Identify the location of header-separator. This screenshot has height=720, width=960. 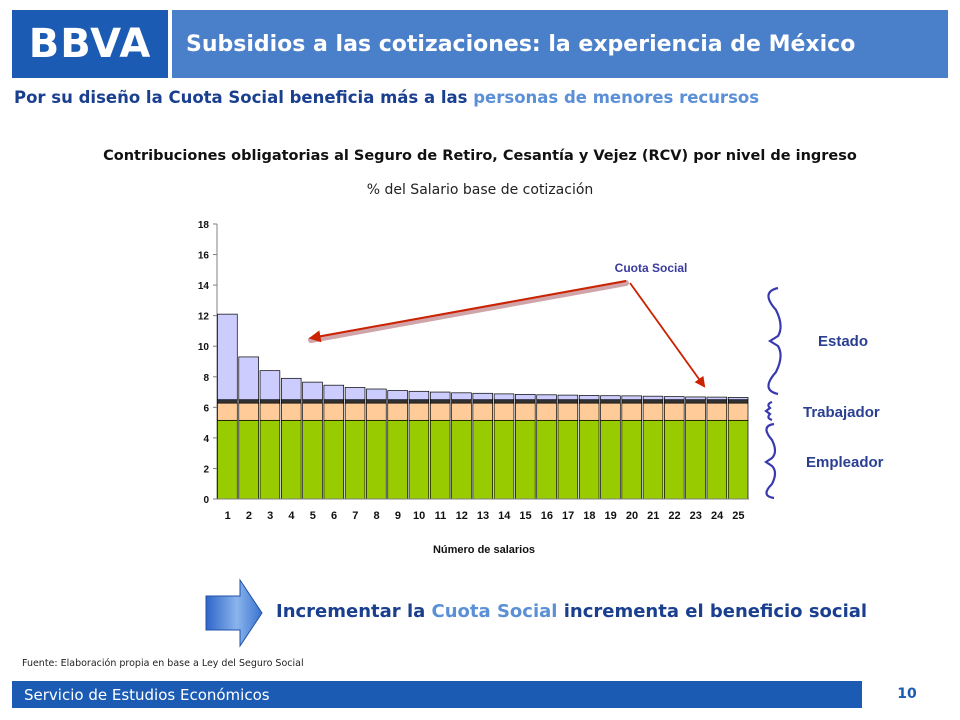
(170, 44).